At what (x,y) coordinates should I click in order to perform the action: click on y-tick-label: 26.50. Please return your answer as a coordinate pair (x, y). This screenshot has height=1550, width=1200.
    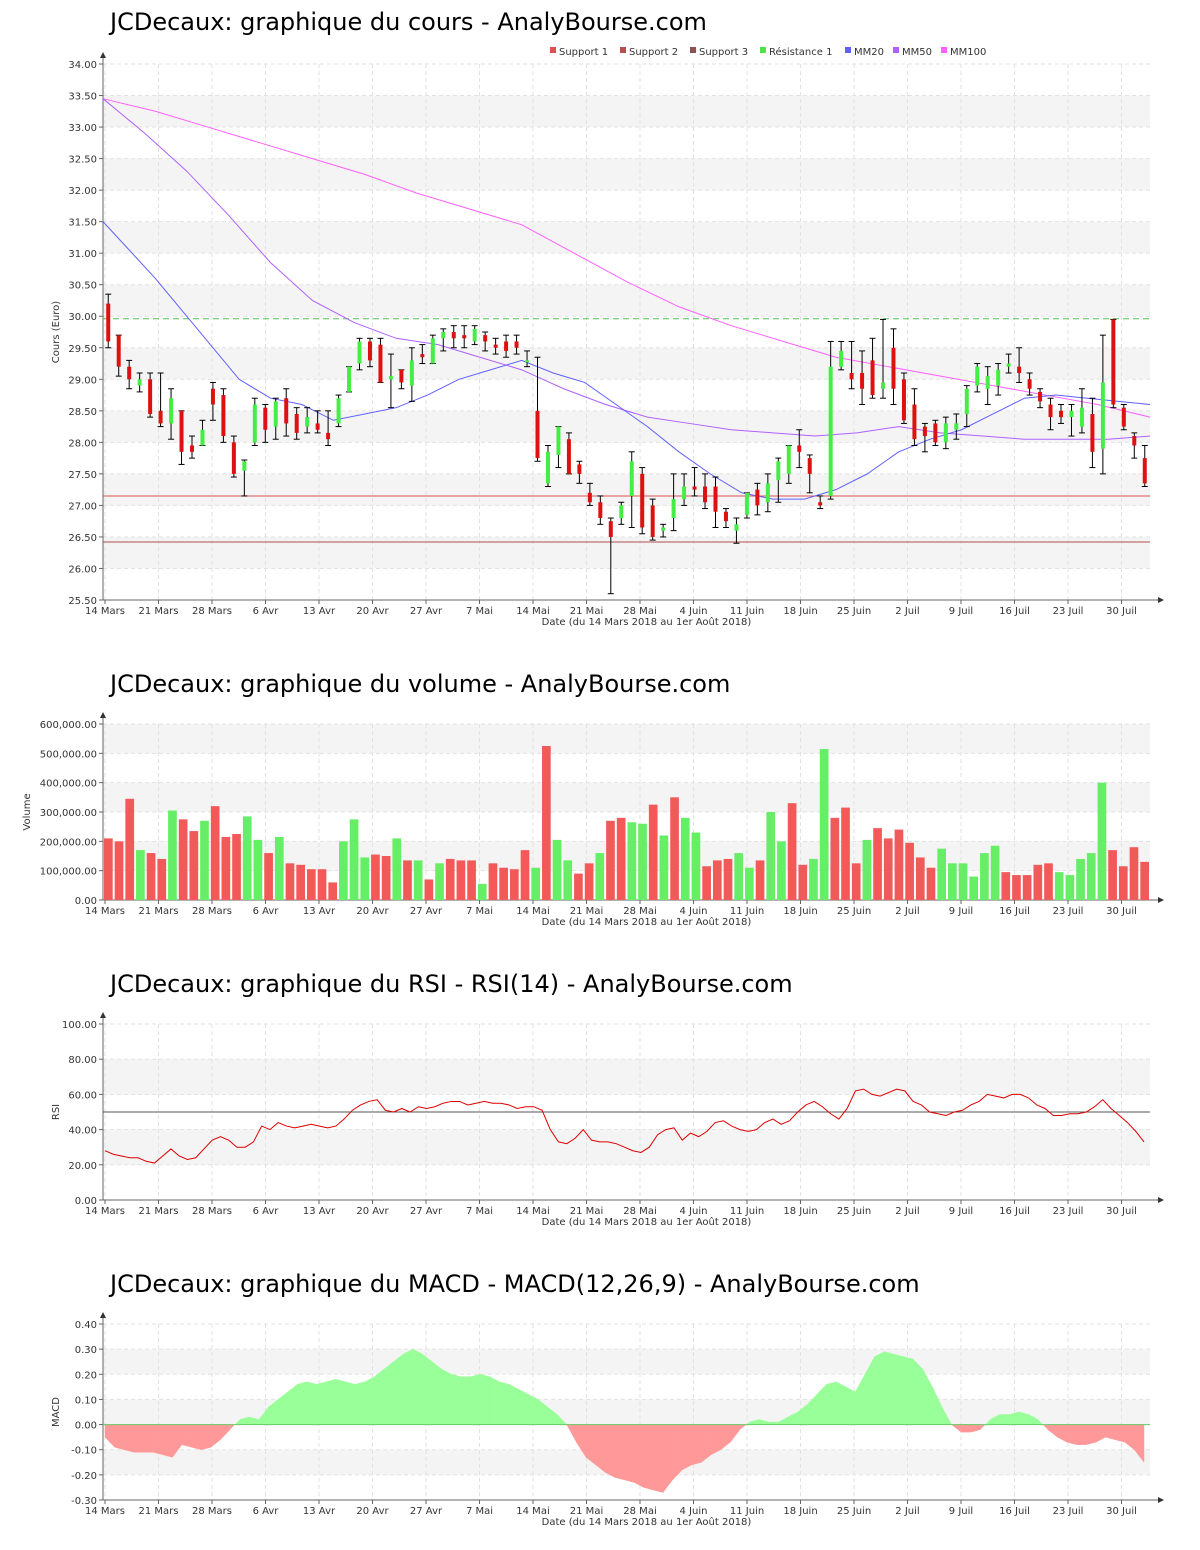
    Looking at the image, I should click on (82, 538).